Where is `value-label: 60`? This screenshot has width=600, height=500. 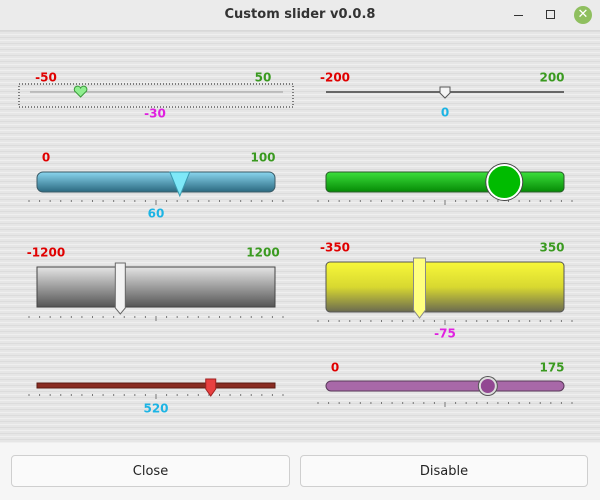 value-label: 60 is located at coordinates (156, 214).